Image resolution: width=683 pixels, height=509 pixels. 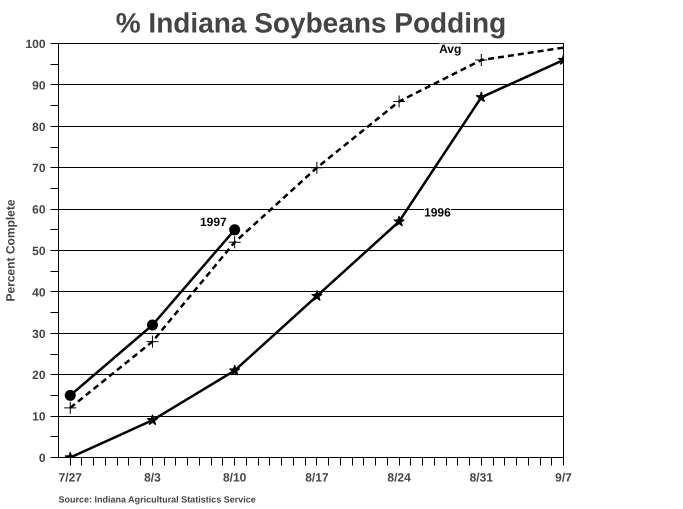 What do you see at coordinates (213, 221) in the screenshot?
I see `series-label: 1997` at bounding box center [213, 221].